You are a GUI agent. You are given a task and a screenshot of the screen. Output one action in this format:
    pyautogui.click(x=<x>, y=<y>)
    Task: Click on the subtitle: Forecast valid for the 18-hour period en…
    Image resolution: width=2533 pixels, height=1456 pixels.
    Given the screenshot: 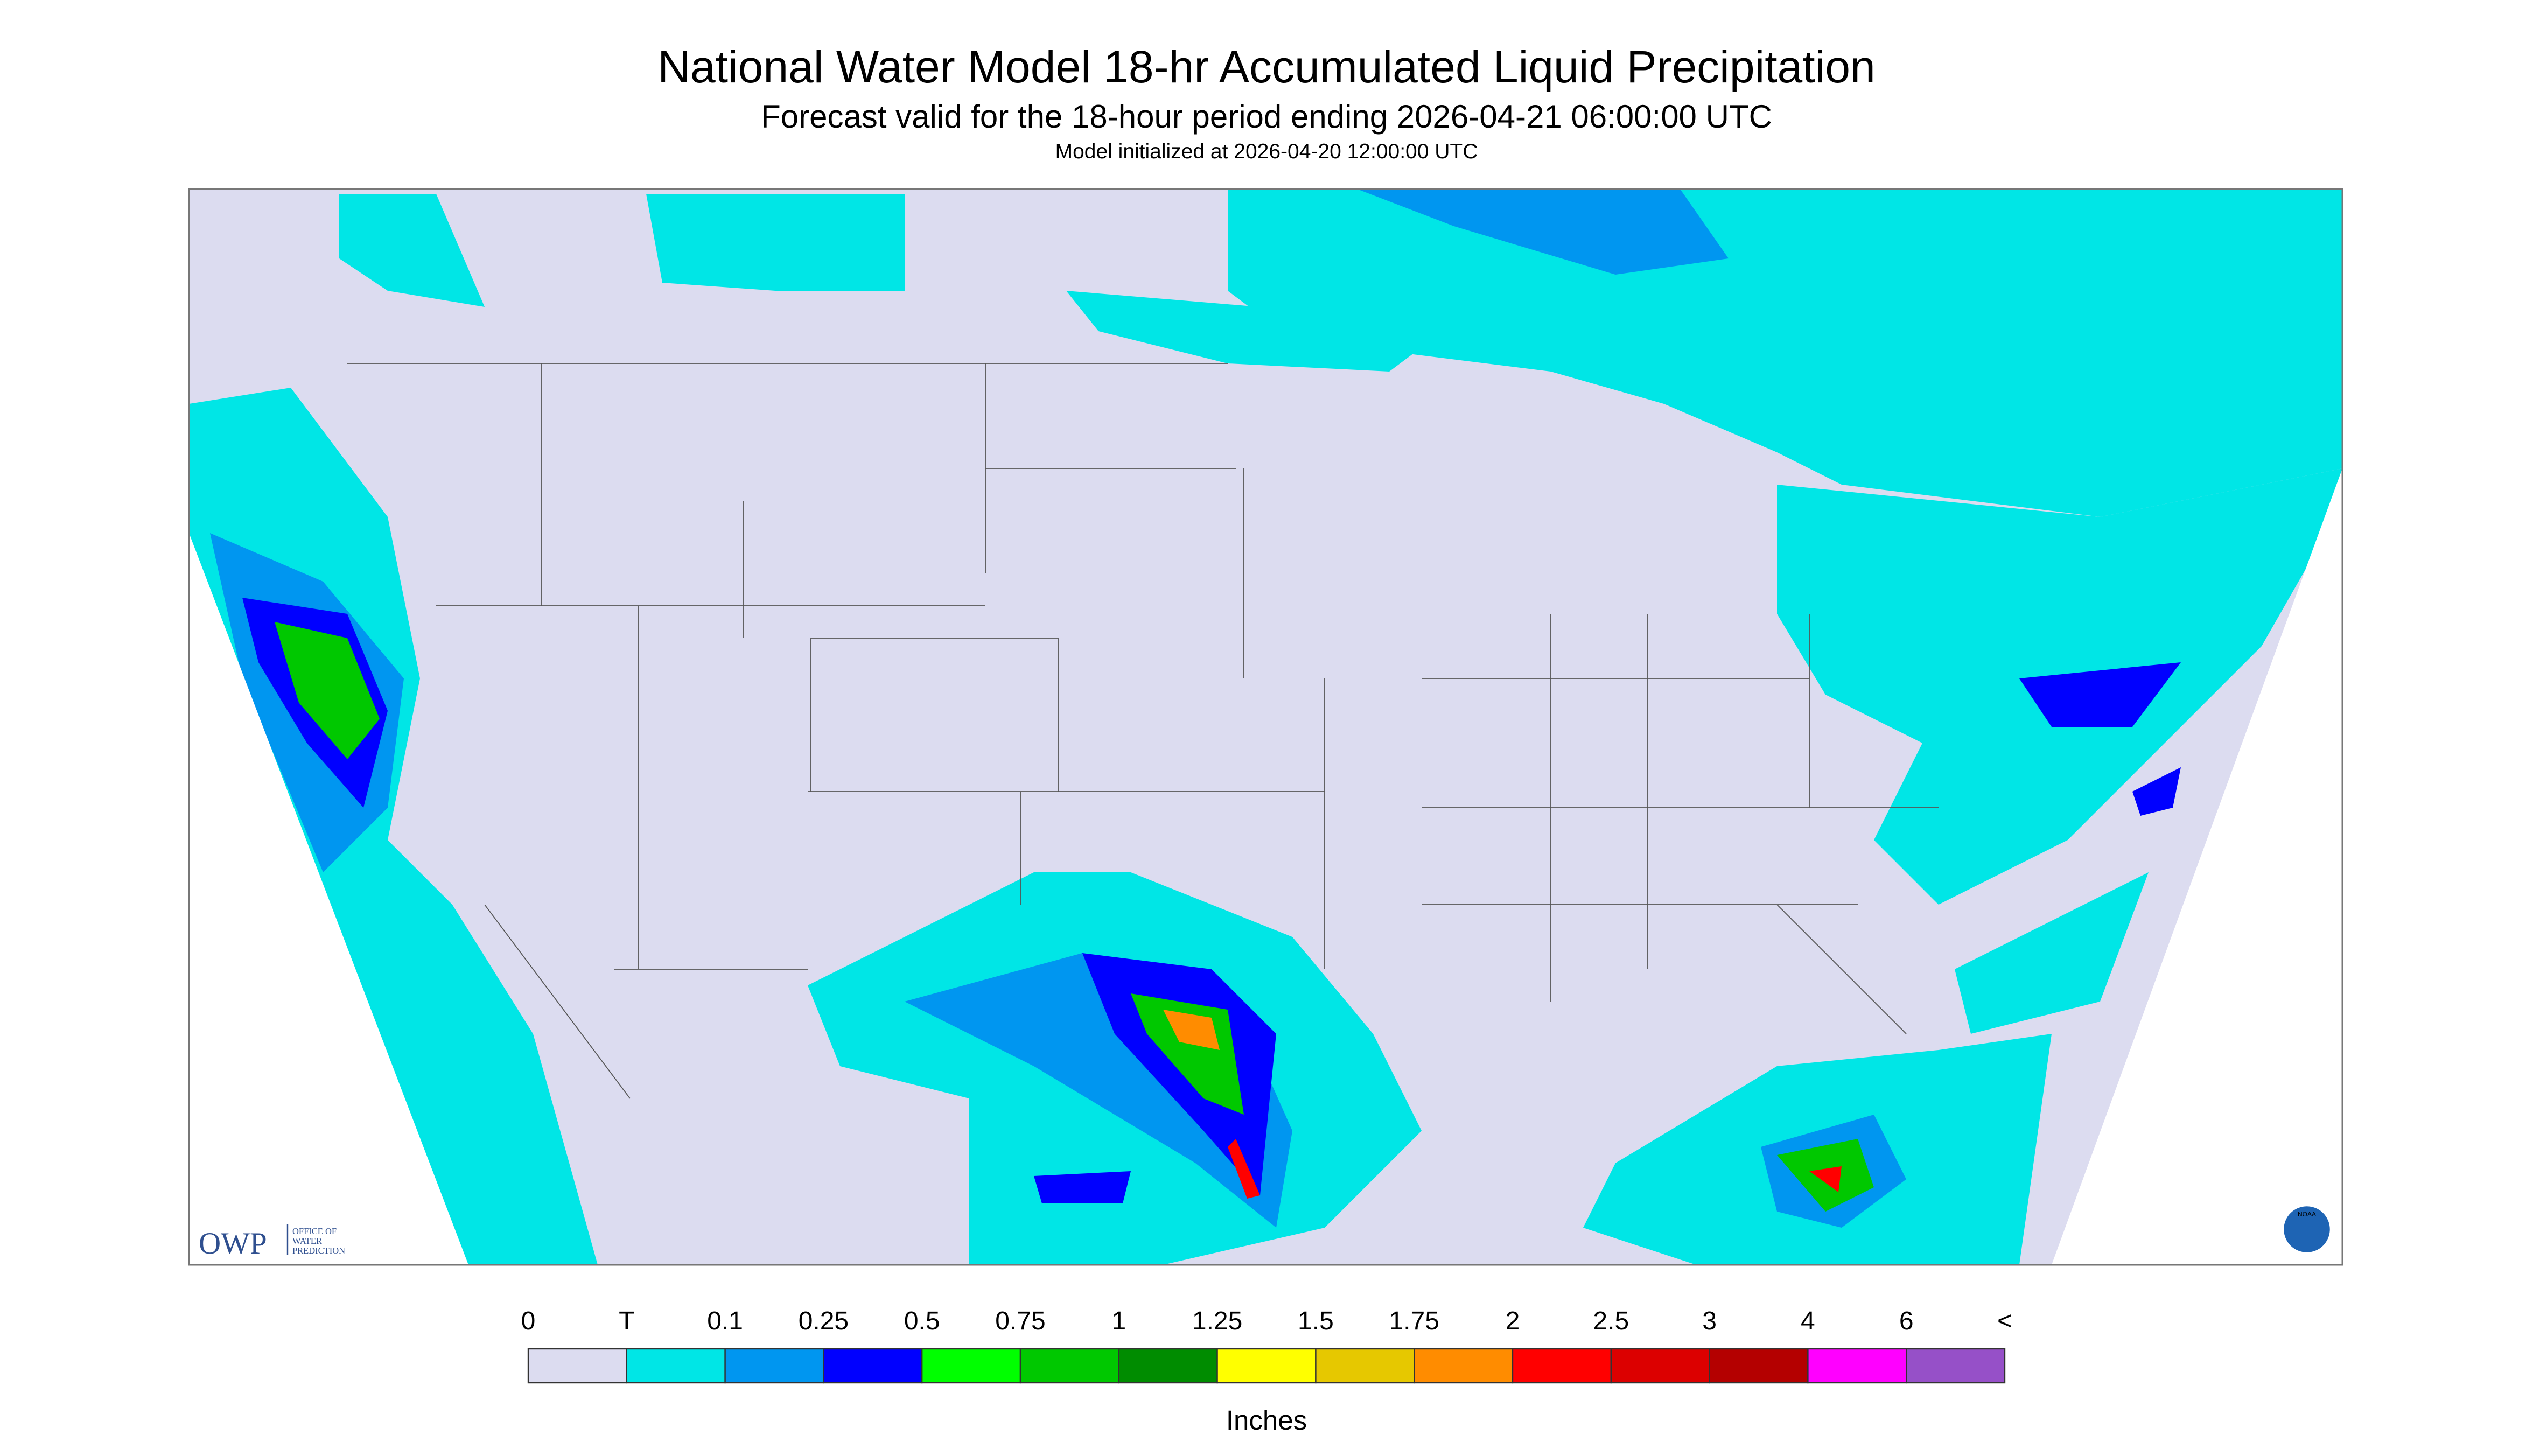 What is the action you would take?
    pyautogui.click(x=1266, y=117)
    